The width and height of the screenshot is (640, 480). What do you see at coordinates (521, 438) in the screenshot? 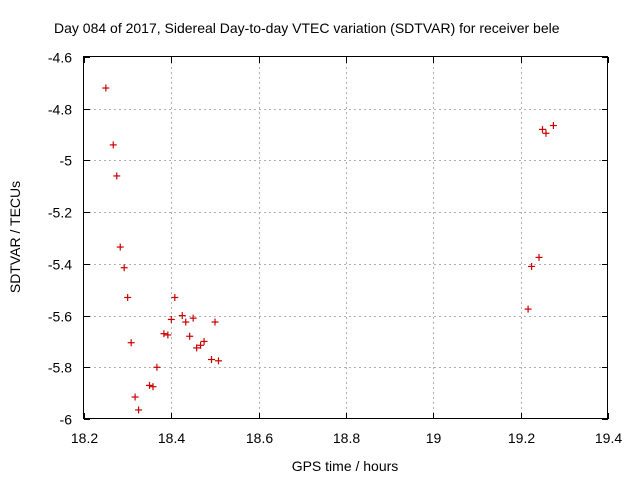
I see `x-tick-label: 19.2` at bounding box center [521, 438].